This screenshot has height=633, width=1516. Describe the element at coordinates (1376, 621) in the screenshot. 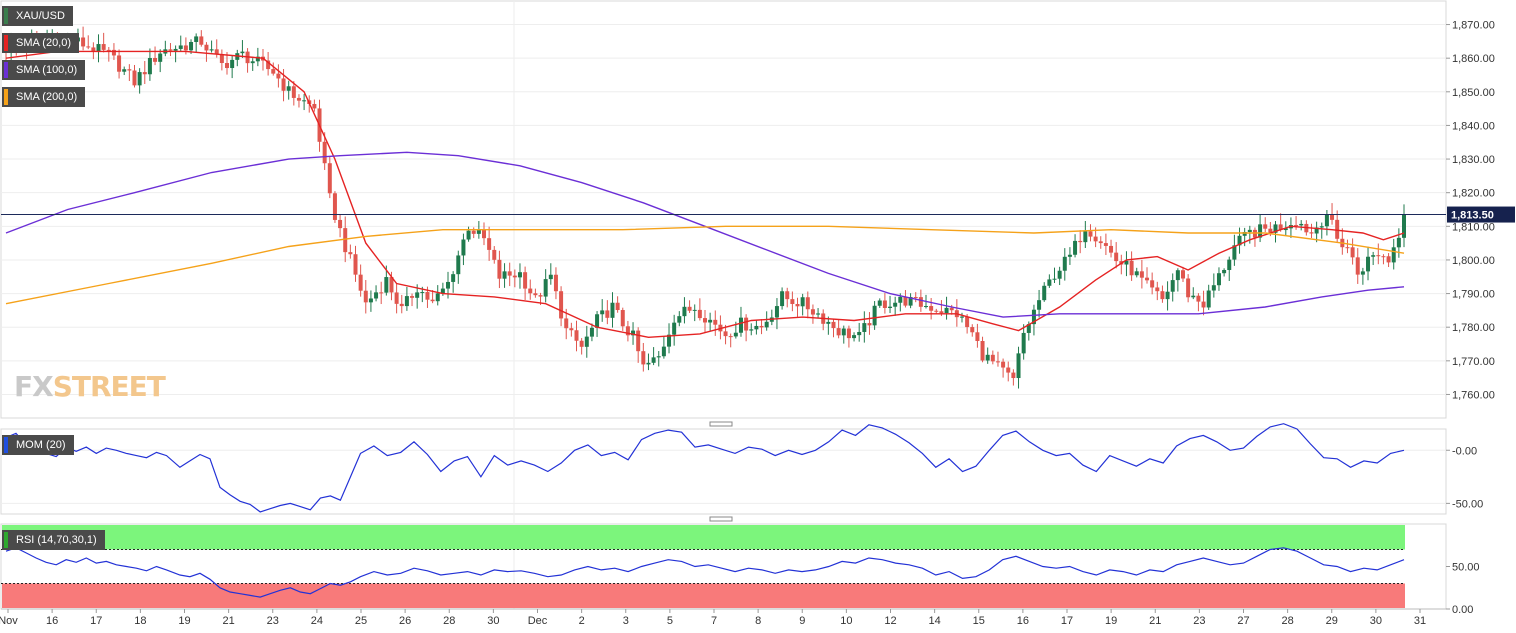

I see `x-tick-label: 30` at that location.